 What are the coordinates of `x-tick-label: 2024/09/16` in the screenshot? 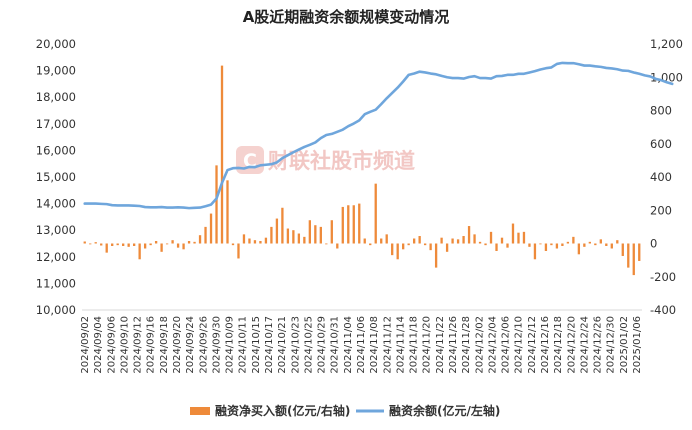 It's located at (151, 345).